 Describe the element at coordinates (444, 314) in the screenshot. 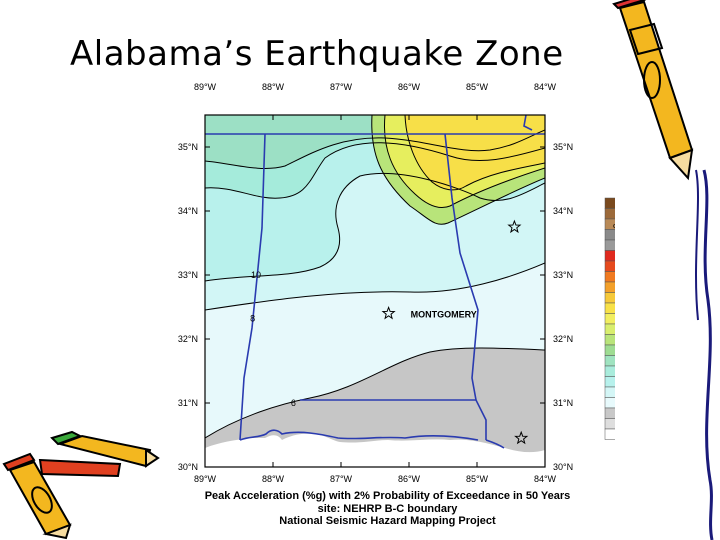

I see `city-label: MONTGOMERY` at that location.